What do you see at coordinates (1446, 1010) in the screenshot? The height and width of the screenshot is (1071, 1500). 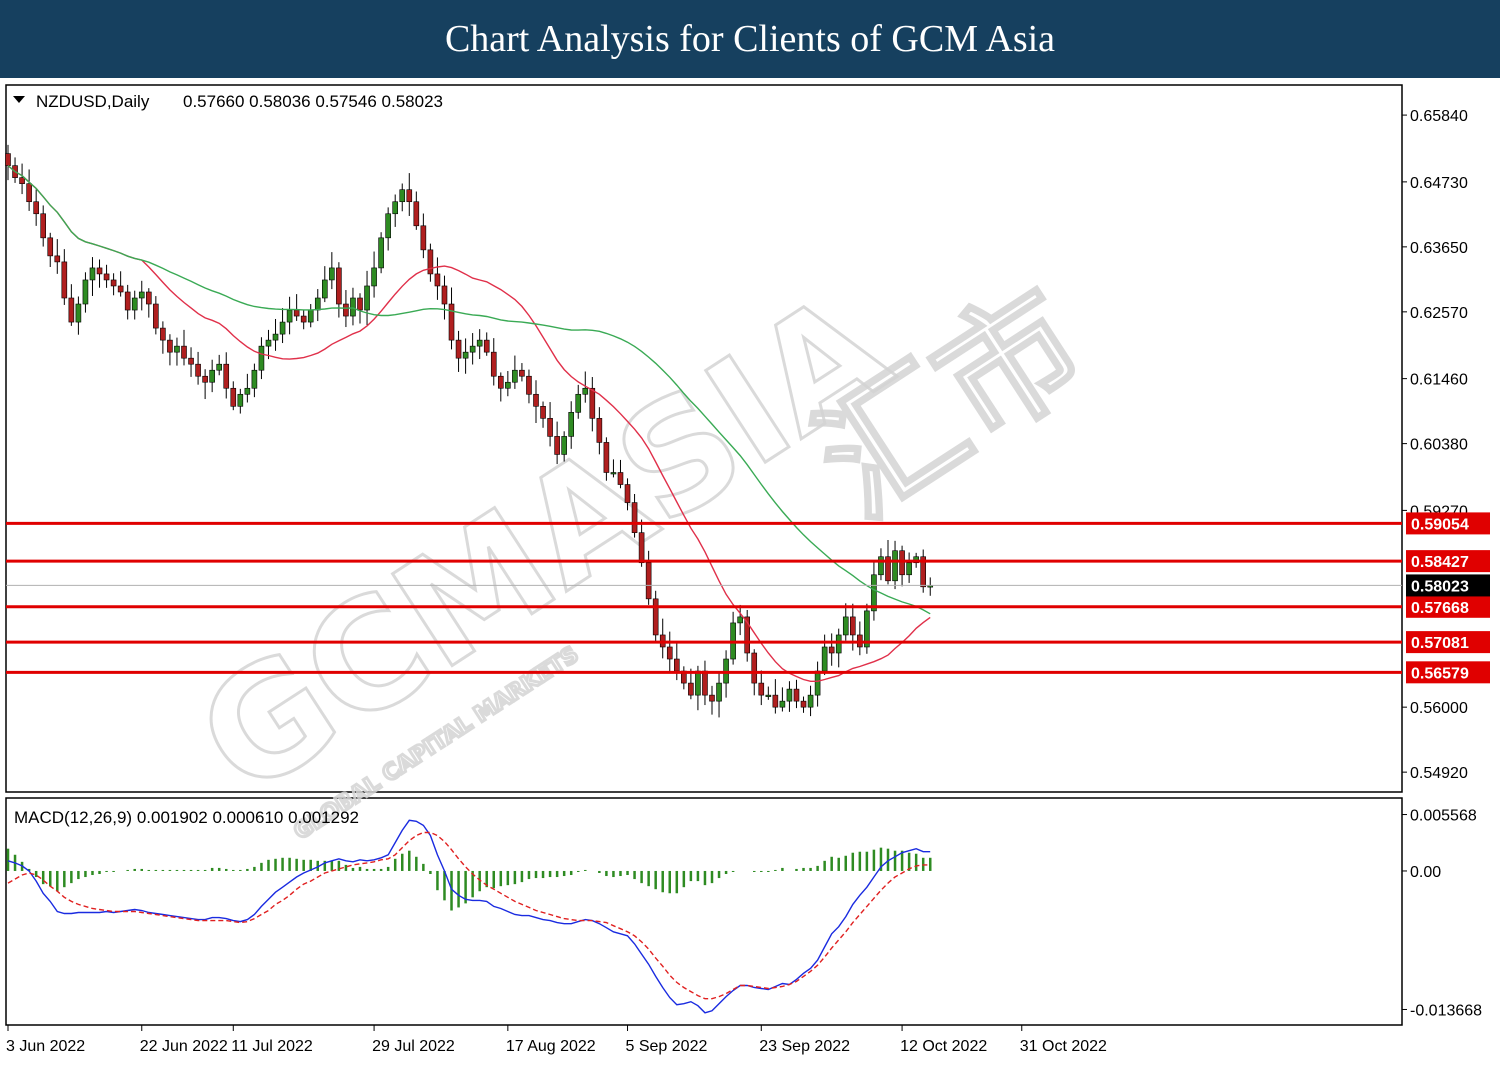 I see `macd-tick-label: -0.013668` at bounding box center [1446, 1010].